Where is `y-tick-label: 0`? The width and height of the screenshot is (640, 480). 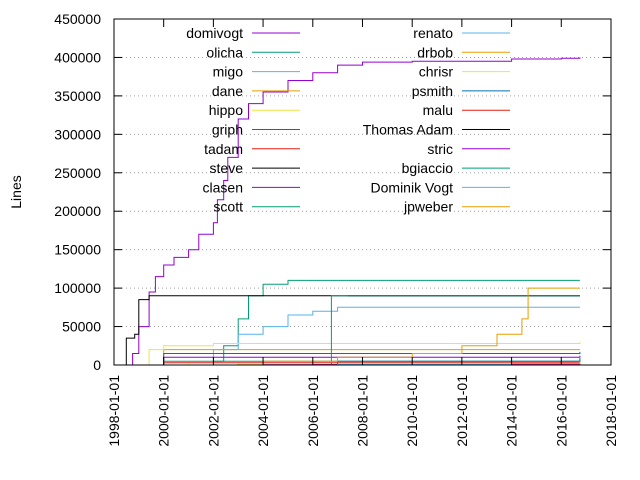 y-tick-label: 0 is located at coordinates (97, 365).